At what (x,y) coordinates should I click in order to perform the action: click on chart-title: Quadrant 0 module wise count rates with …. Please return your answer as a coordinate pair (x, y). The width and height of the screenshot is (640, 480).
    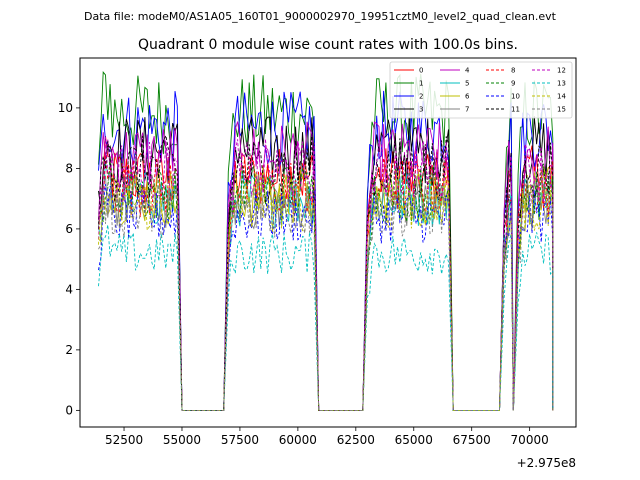
    Looking at the image, I should click on (328, 45).